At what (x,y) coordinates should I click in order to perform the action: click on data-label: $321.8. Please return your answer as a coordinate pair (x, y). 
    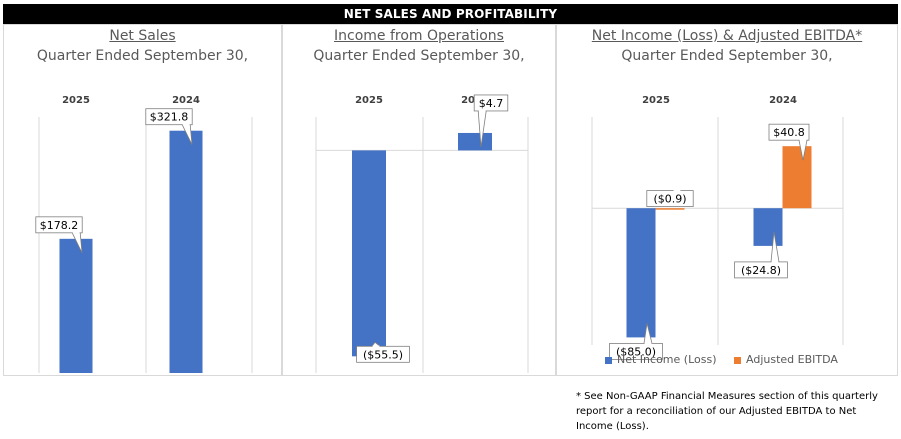
    Looking at the image, I should click on (169, 117).